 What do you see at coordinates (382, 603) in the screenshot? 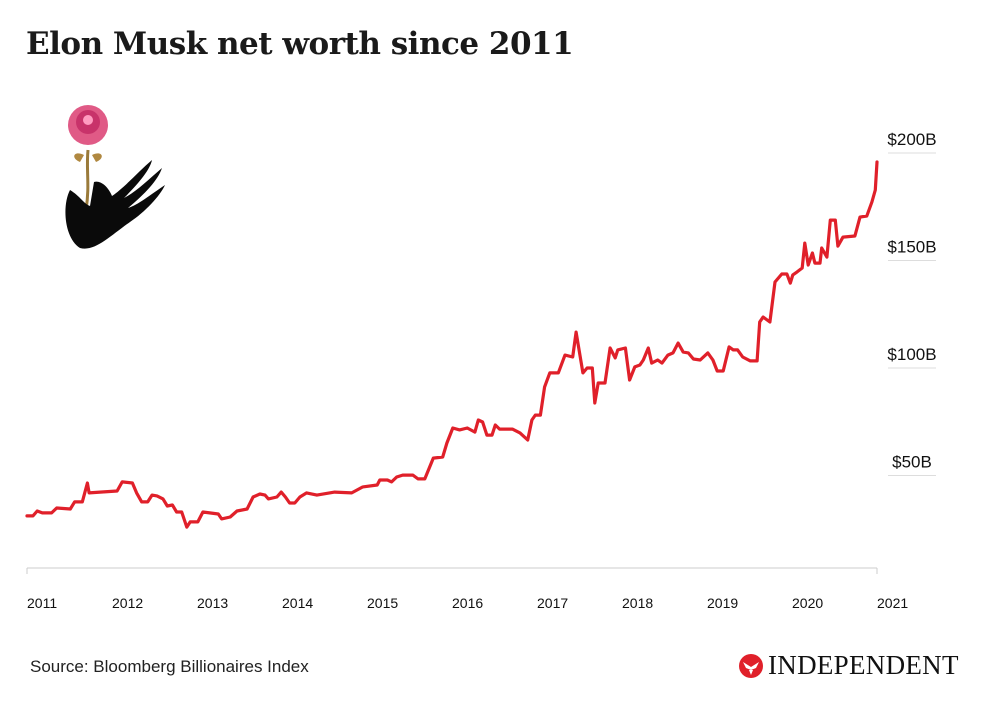
I see `x-tick-label: 2015` at bounding box center [382, 603].